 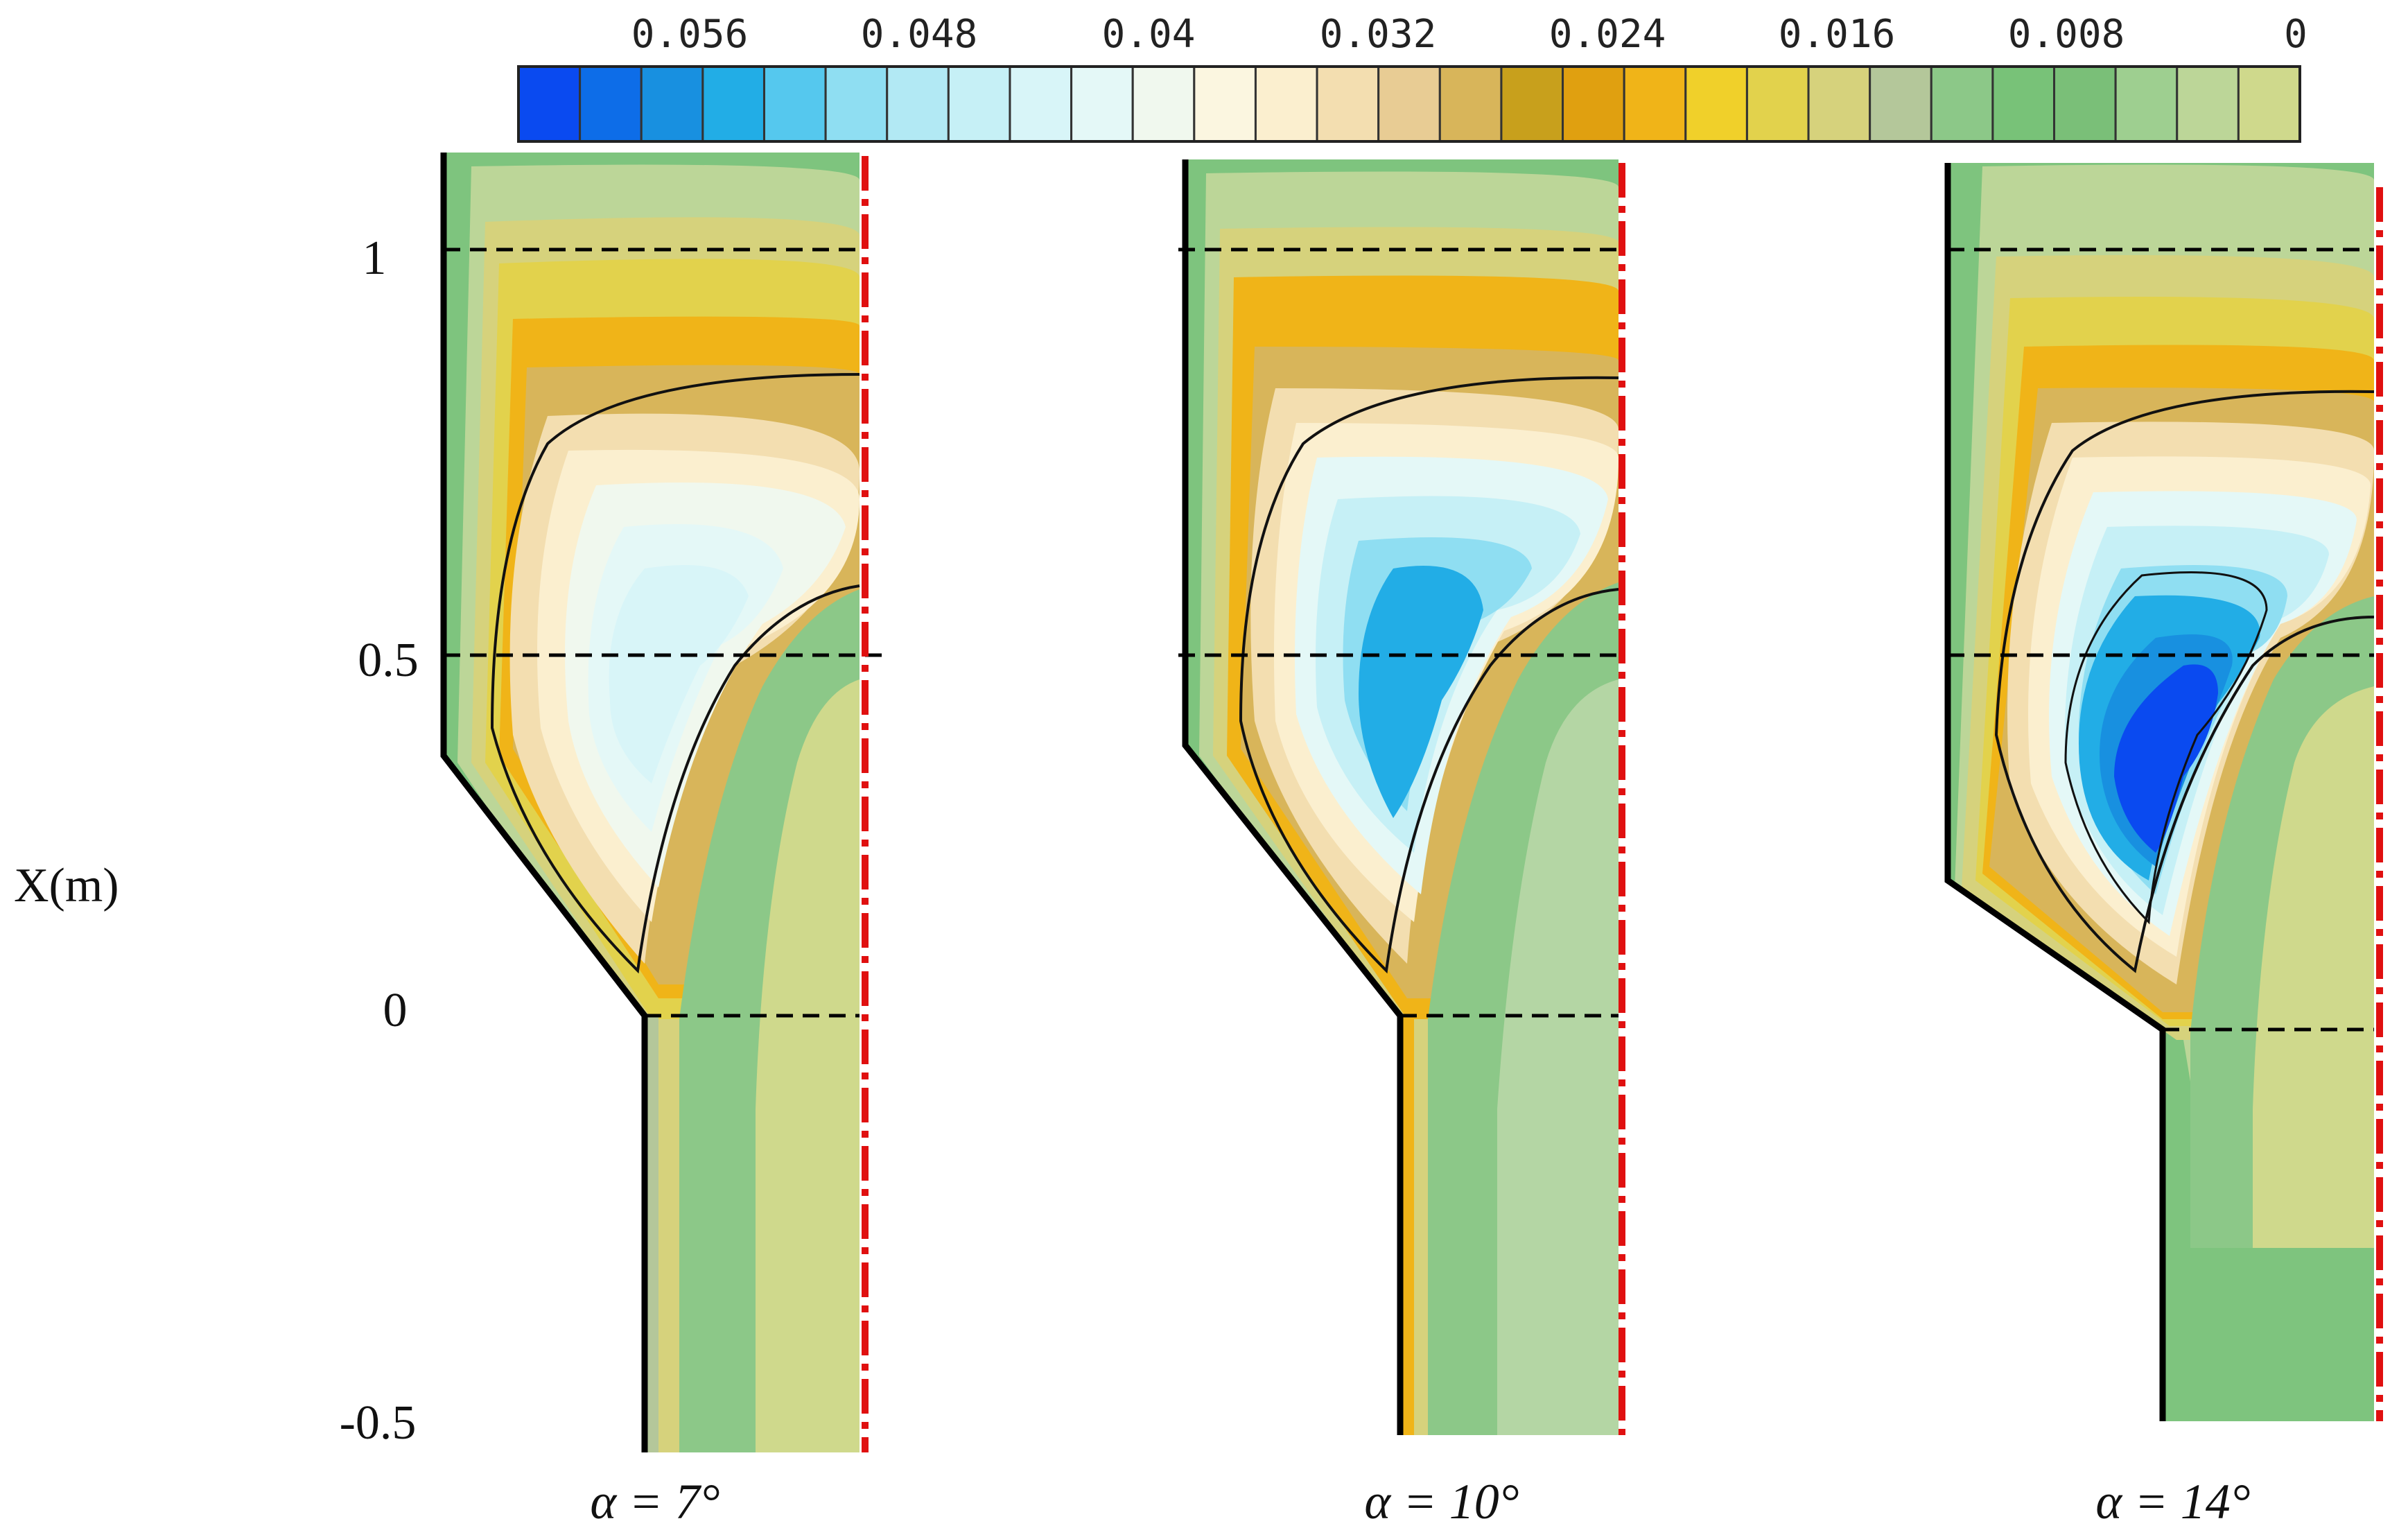 What do you see at coordinates (1469, 34) in the screenshot?
I see `colorbar-labels: 0.056 0.048 0.04 0.032 0.024 0.016 0.008 0` at bounding box center [1469, 34].